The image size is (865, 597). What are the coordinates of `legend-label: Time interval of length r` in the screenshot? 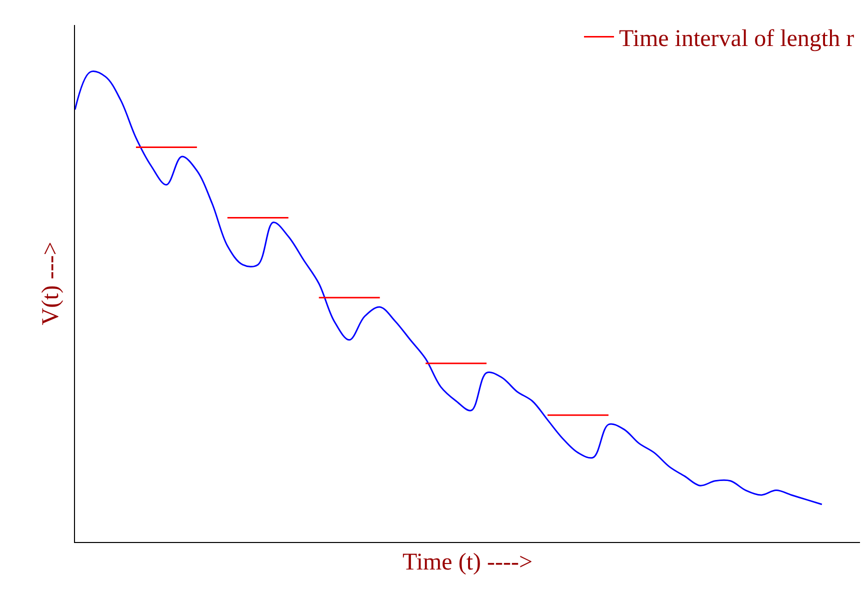 It's located at (736, 39).